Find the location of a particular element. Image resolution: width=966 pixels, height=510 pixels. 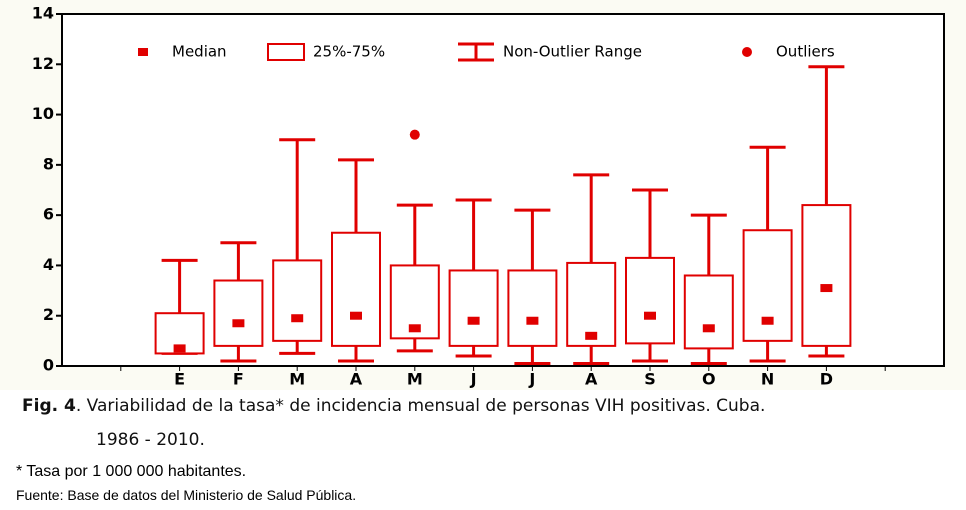

y-tick-label: 14 is located at coordinates (43, 13).